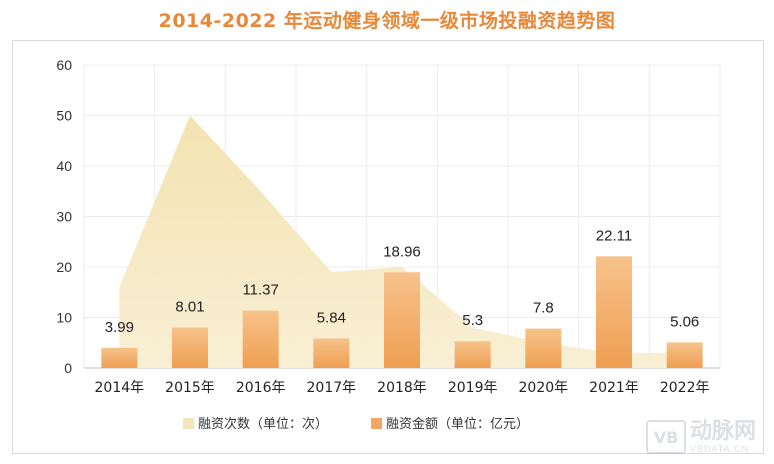 The width and height of the screenshot is (774, 464). Describe the element at coordinates (402, 251) in the screenshot. I see `data-label: 18.96` at that location.